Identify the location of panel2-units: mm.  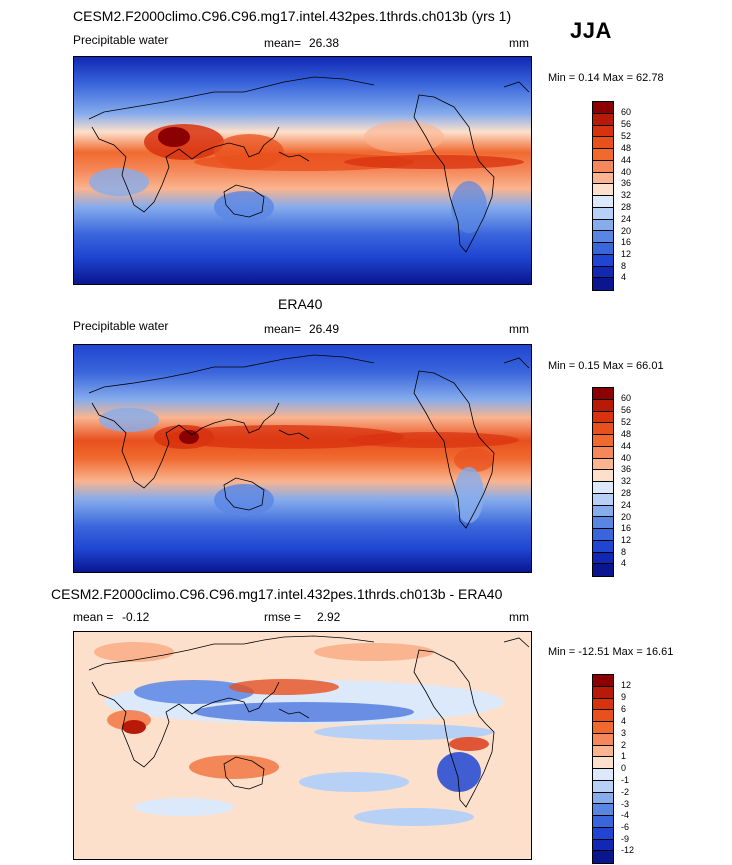
(519, 329).